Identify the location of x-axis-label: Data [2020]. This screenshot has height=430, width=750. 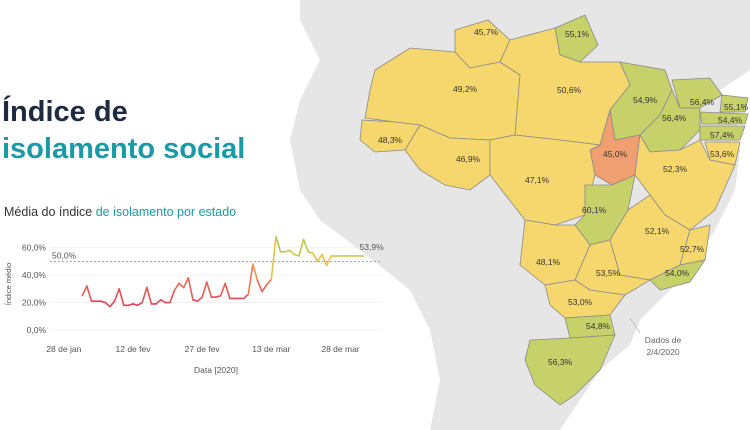
(216, 370).